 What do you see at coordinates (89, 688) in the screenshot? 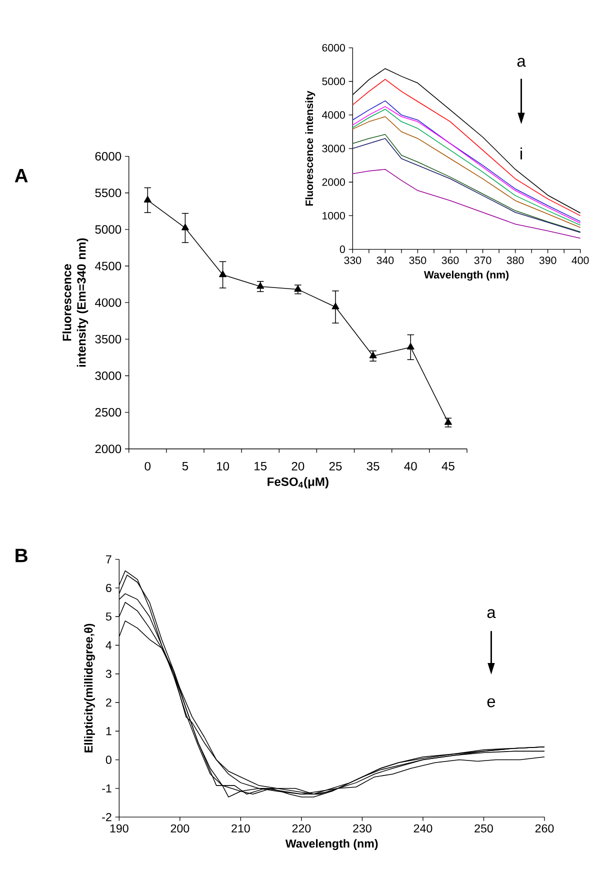
I see `y-axis-title: Ellipticity(millidegree,θ)` at bounding box center [89, 688].